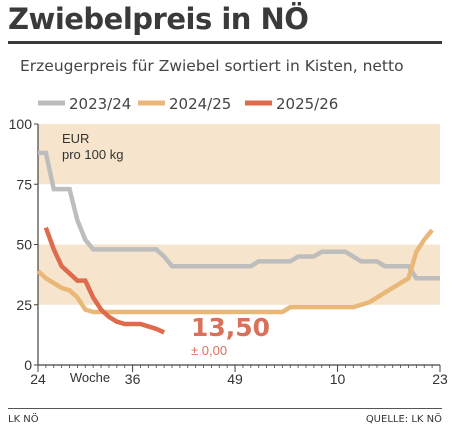 This screenshot has height=440, width=458. What do you see at coordinates (24, 184) in the screenshot?
I see `y-tick-label: 75` at bounding box center [24, 184].